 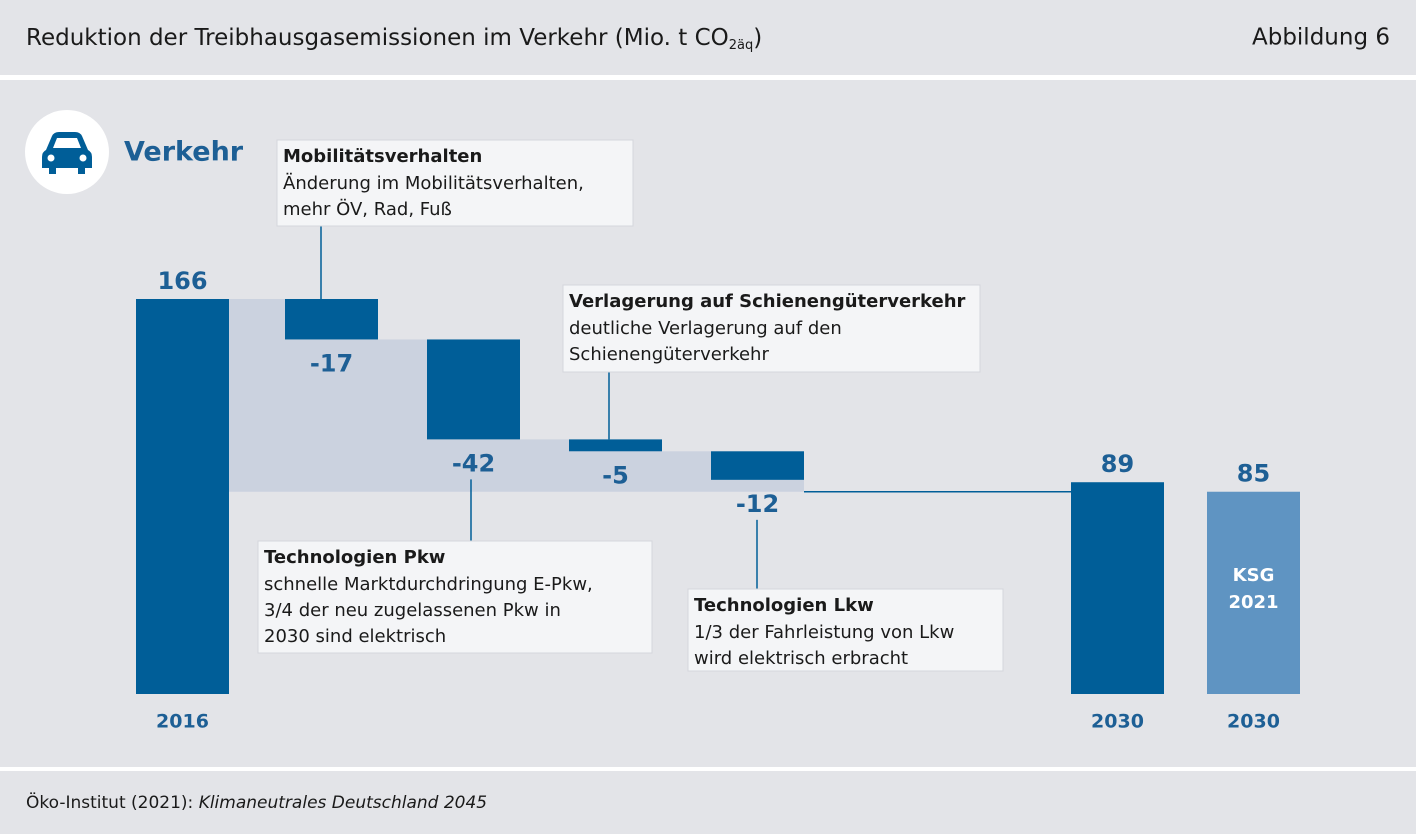 I want to click on annotation-title: Technologien Lkw, so click(x=784, y=605).